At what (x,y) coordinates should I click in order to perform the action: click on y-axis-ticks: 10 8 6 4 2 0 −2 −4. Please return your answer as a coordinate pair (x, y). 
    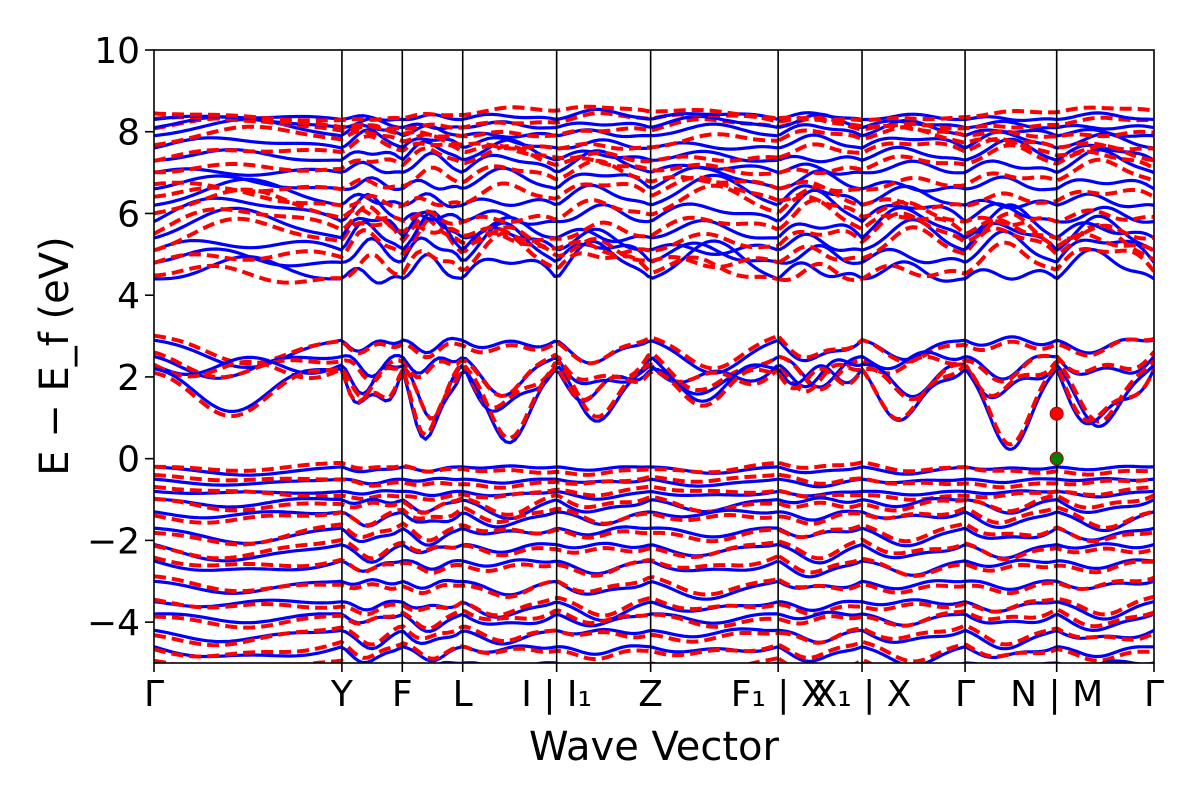
    Looking at the image, I should click on (120, 337).